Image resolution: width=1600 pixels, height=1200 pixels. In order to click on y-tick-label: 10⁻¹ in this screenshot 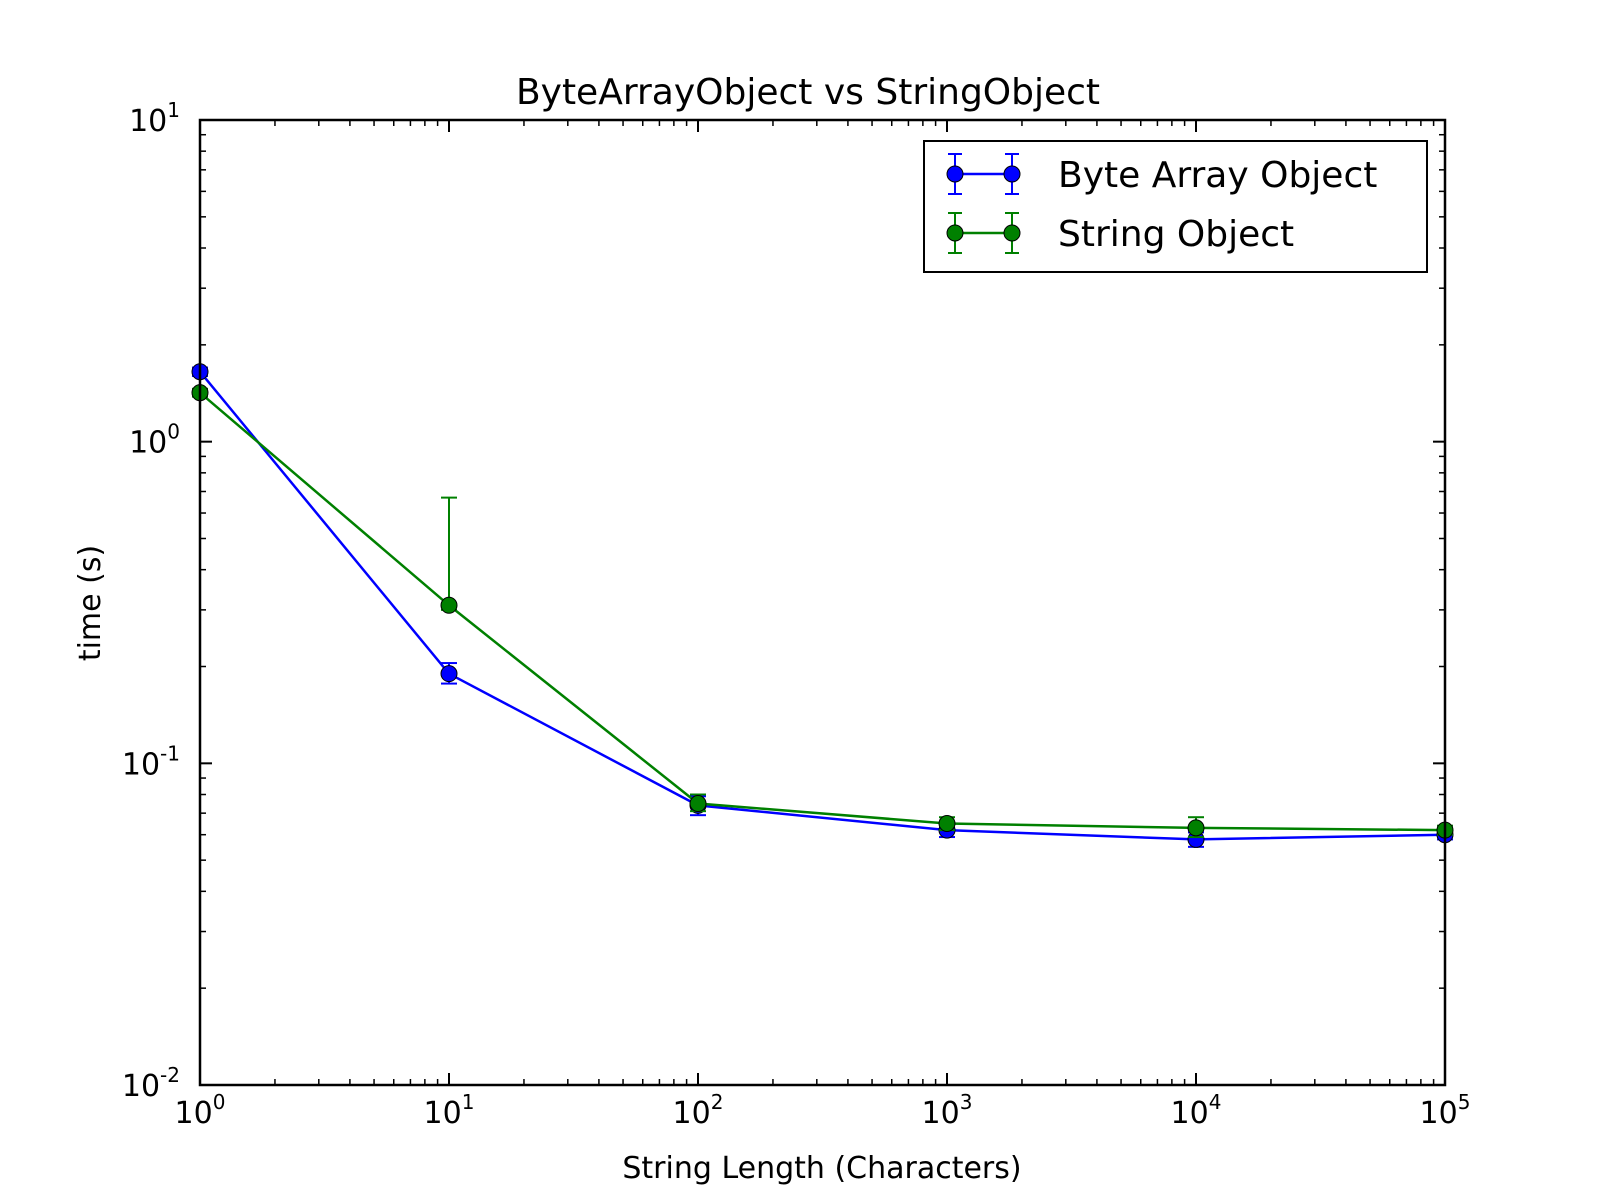, I will do `click(151, 761)`.